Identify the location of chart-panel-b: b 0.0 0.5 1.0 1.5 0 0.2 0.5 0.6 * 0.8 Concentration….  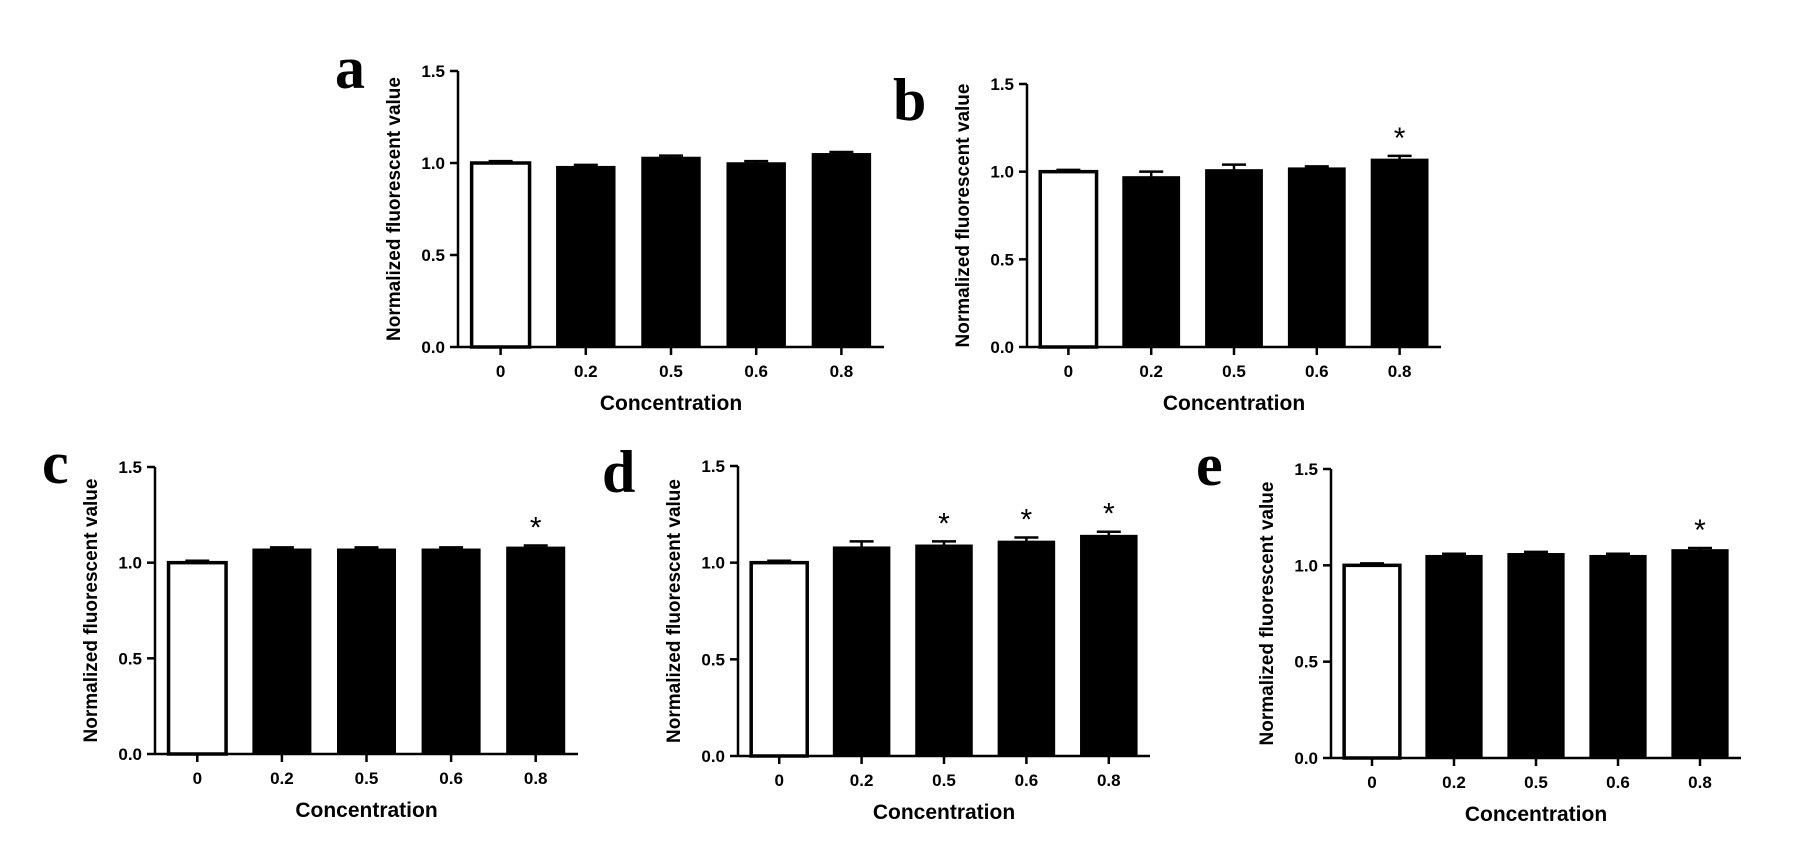
(1167, 241).